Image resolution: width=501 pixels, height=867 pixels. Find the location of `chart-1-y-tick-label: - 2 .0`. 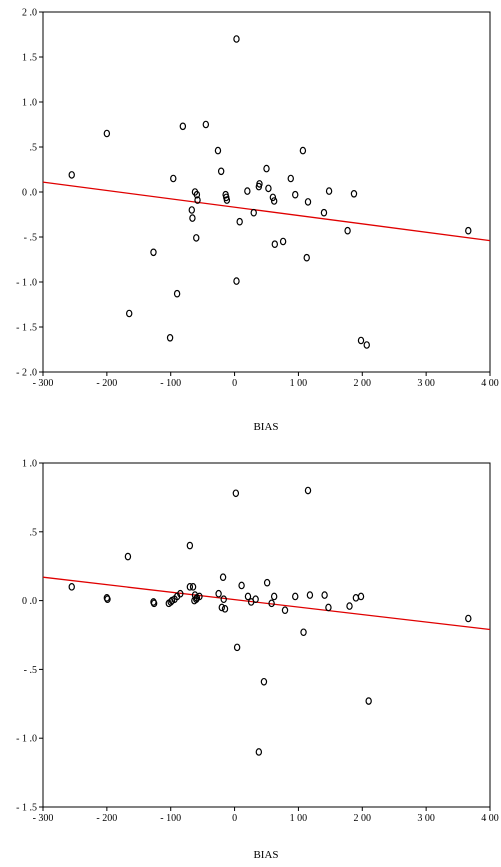

chart-1-y-tick-label: - 2 .0 is located at coordinates (26, 373).